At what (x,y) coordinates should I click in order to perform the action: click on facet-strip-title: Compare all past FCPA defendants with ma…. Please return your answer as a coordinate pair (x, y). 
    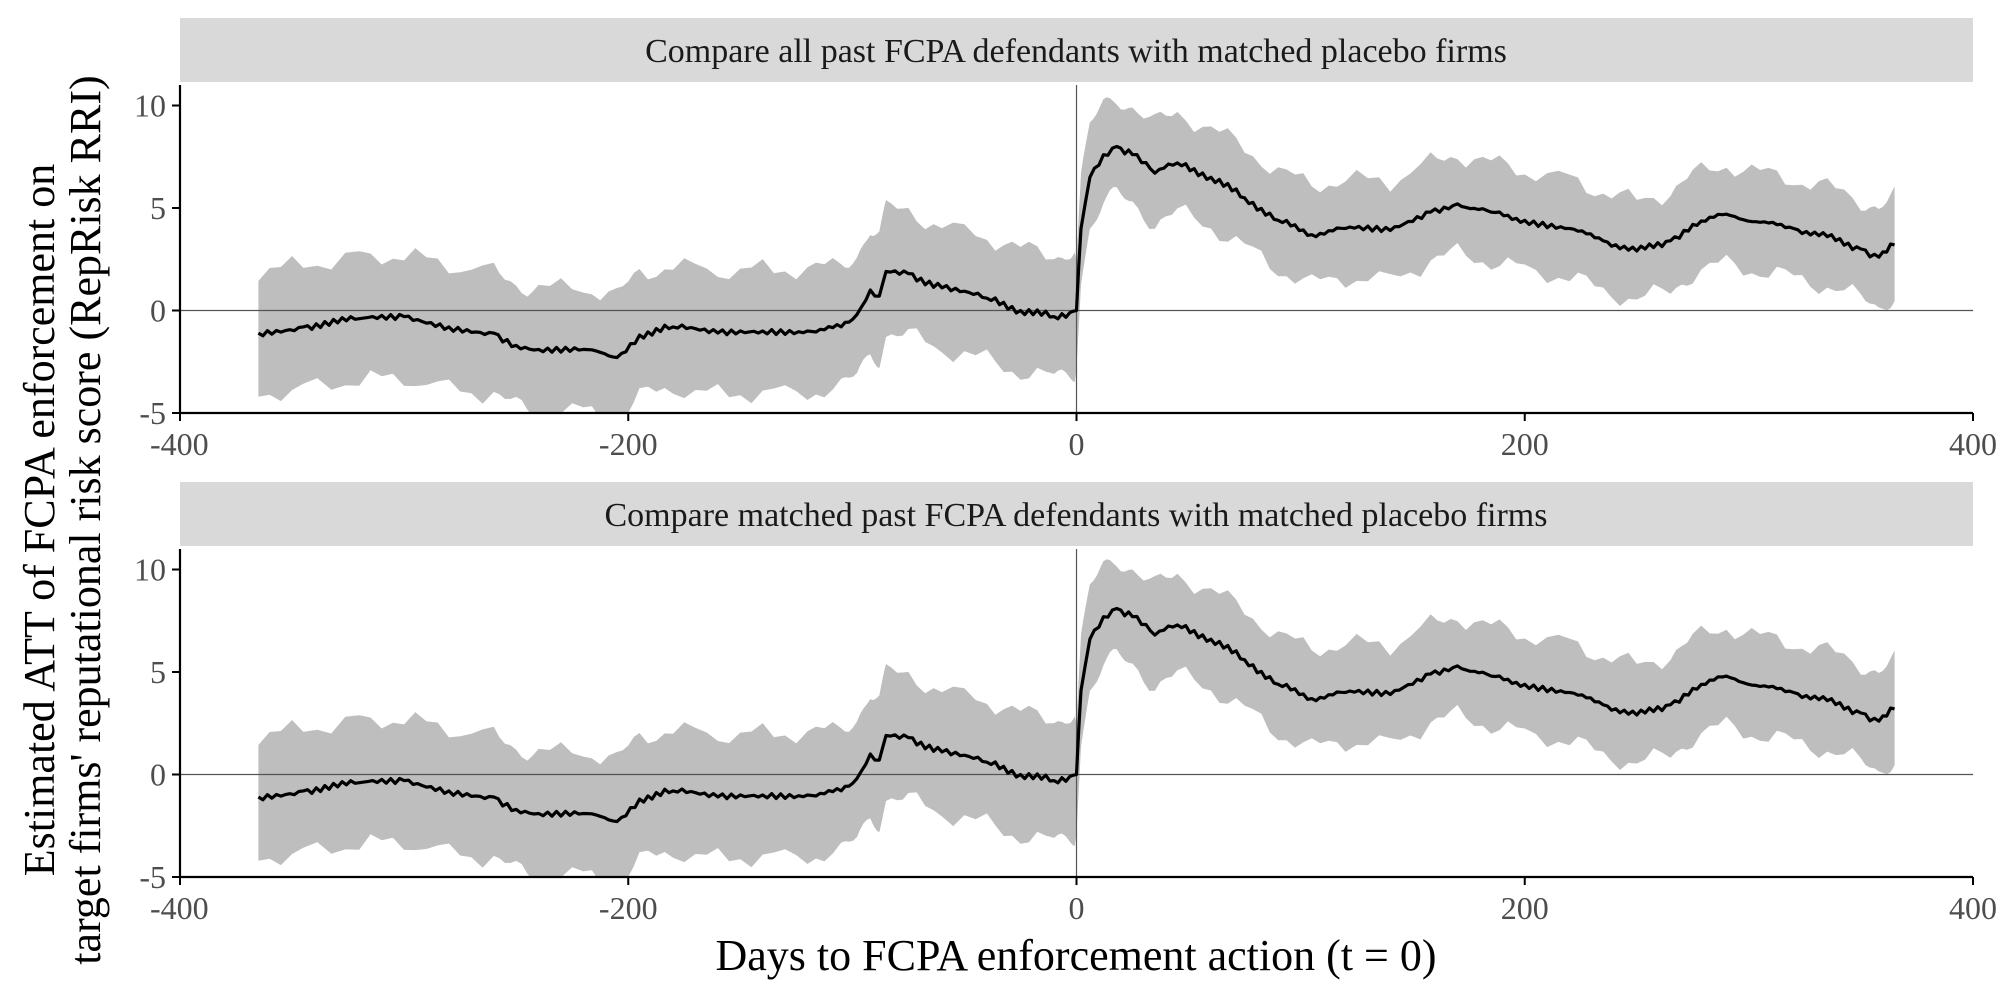
    Looking at the image, I should click on (1076, 51).